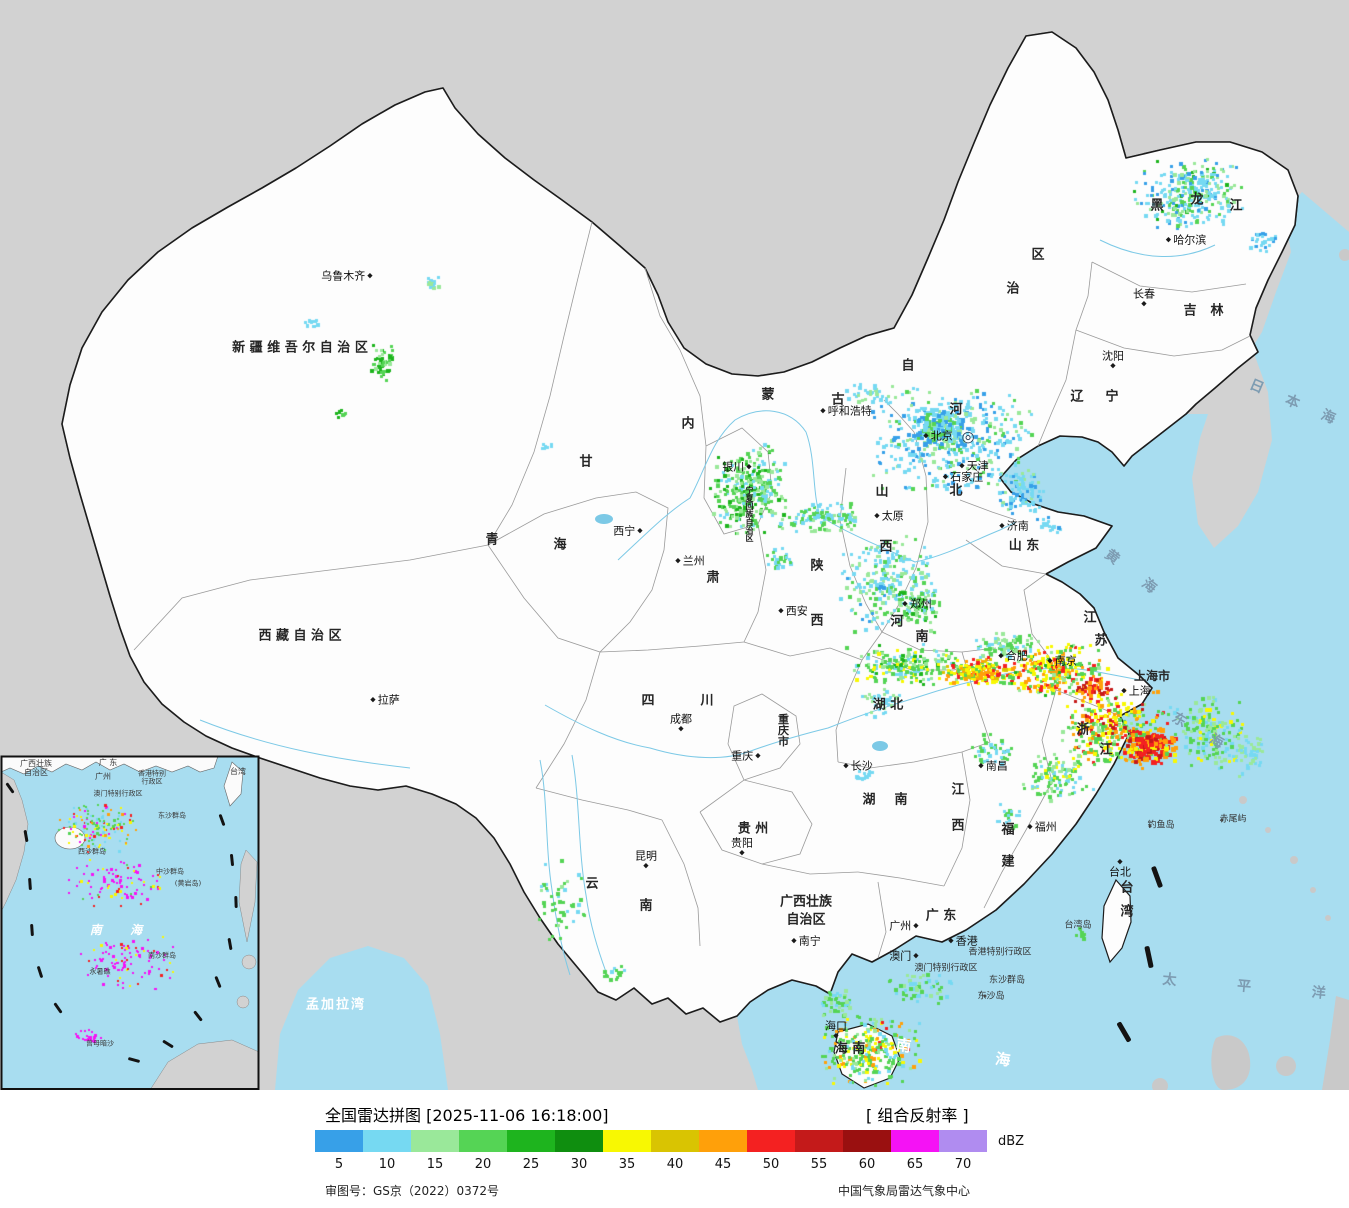 This screenshot has height=1208, width=1349. I want to click on legend-tick: 40, so click(675, 1164).